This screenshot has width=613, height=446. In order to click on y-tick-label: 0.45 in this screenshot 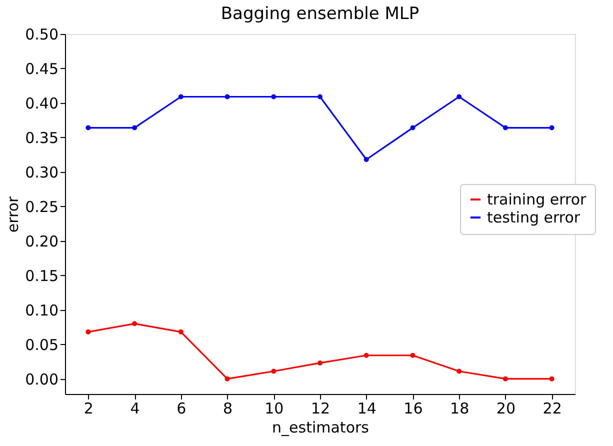, I will do `click(41, 69)`.